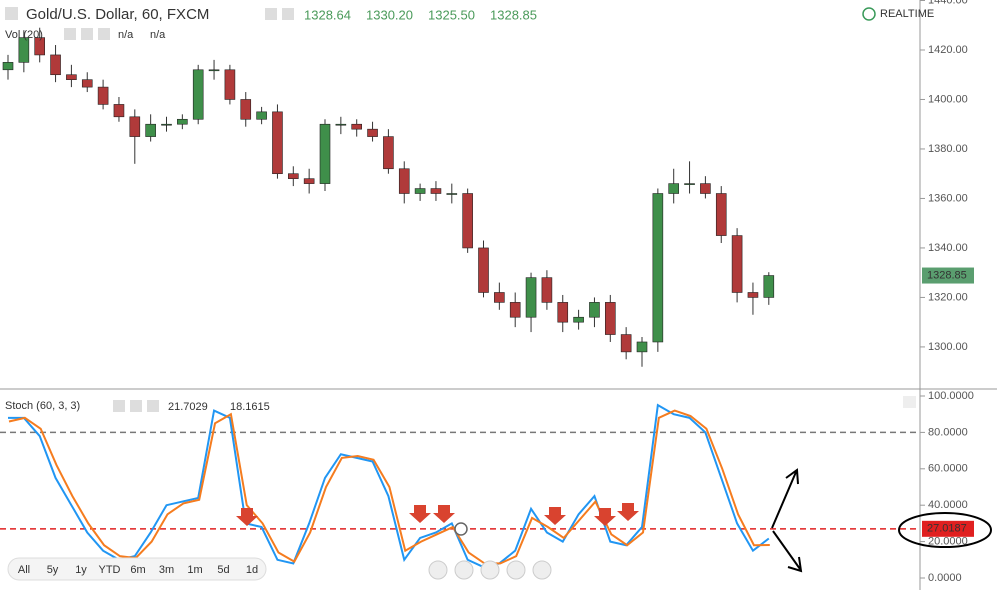 The height and width of the screenshot is (590, 997). I want to click on collapse-button, so click(909, 402).